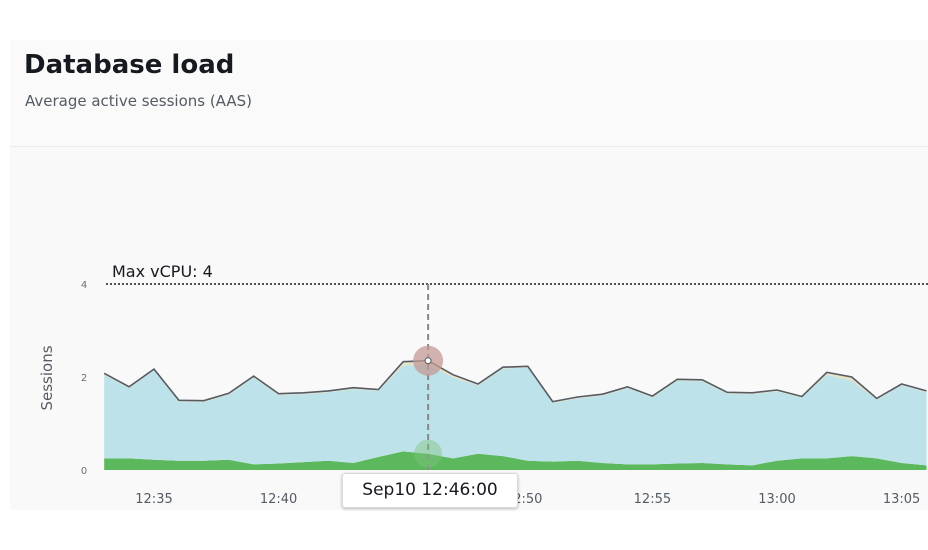  I want to click on x-tick-label: 12:35, so click(153, 499).